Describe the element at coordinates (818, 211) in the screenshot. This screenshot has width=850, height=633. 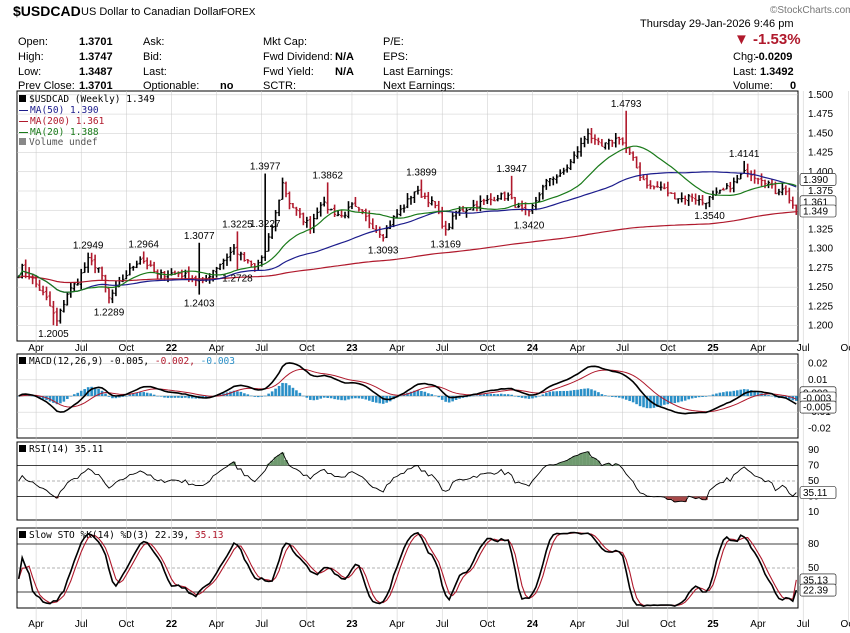
I see `badge-last` at that location.